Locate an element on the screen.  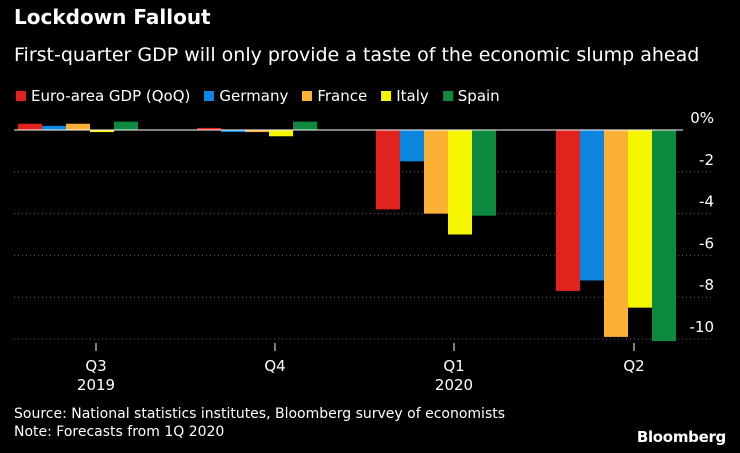
legend-label-germany: Germany is located at coordinates (254, 96).